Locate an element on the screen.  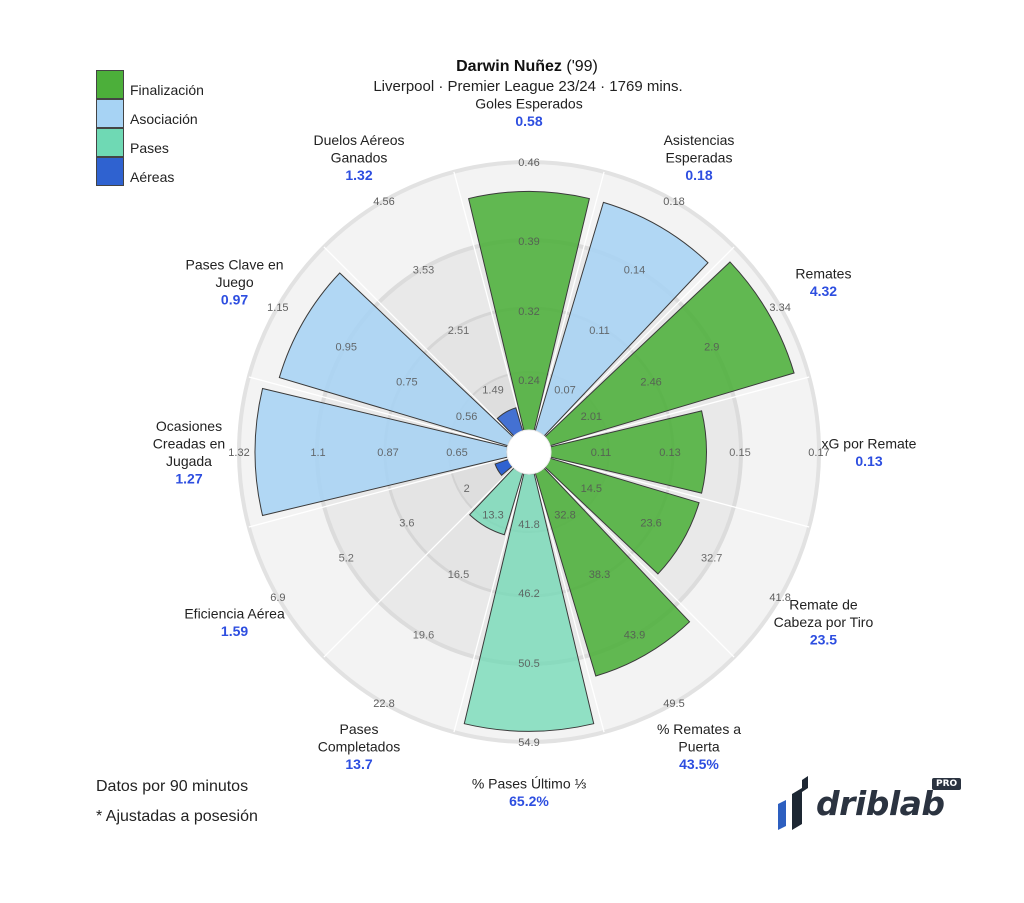
tick-label: 46.2 is located at coordinates (528, 594).